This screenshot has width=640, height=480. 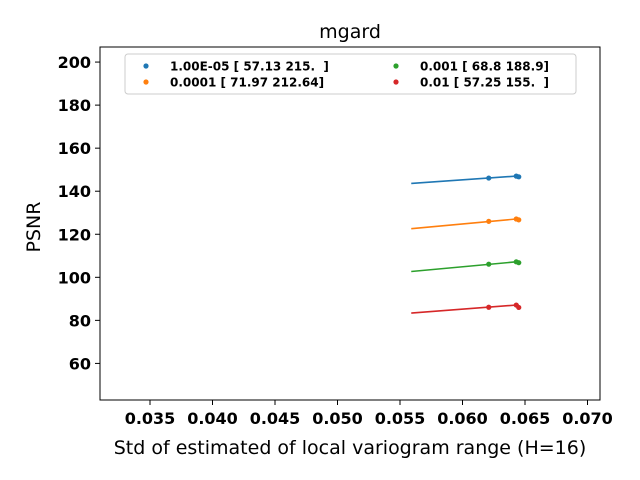 I want to click on legend-label: 0.001 [ 68.8 188.9], so click(x=484, y=67).